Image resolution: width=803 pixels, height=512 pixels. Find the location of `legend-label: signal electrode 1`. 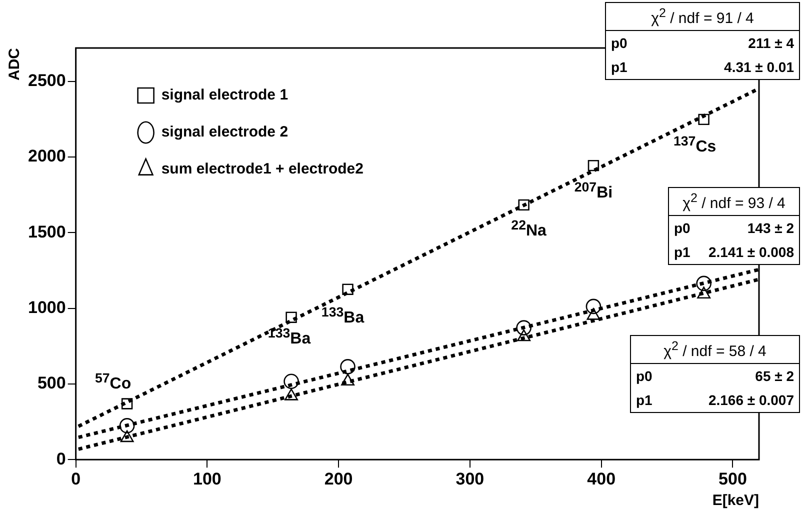

legend-label: signal electrode 1 is located at coordinates (224, 95).